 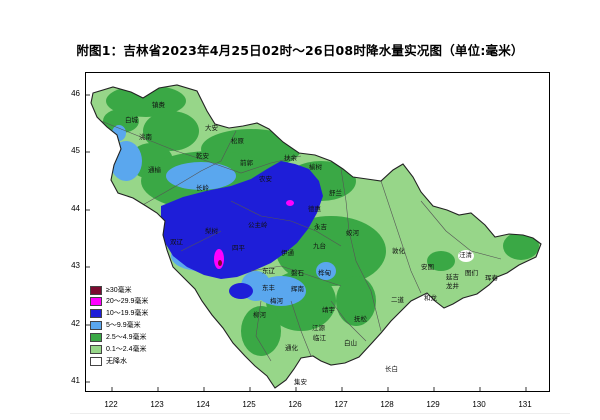 What do you see at coordinates (397, 300) in the screenshot?
I see `place-label: 二道` at bounding box center [397, 300].